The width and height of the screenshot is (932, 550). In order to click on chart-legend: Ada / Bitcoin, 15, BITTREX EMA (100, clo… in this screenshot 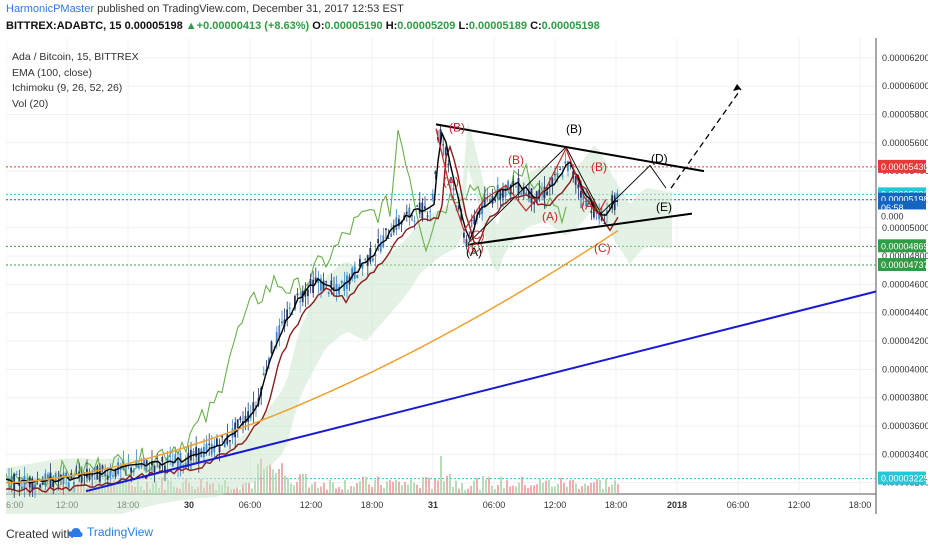, I will do `click(75, 81)`.